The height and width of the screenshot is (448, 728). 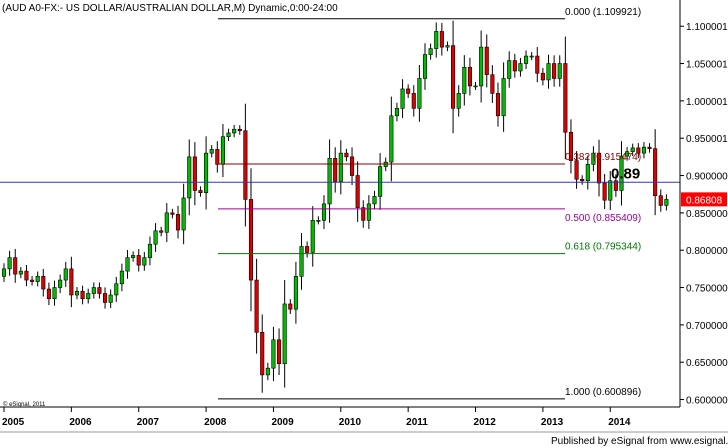 I want to click on y-tick-label: 0.700000, so click(x=707, y=326).